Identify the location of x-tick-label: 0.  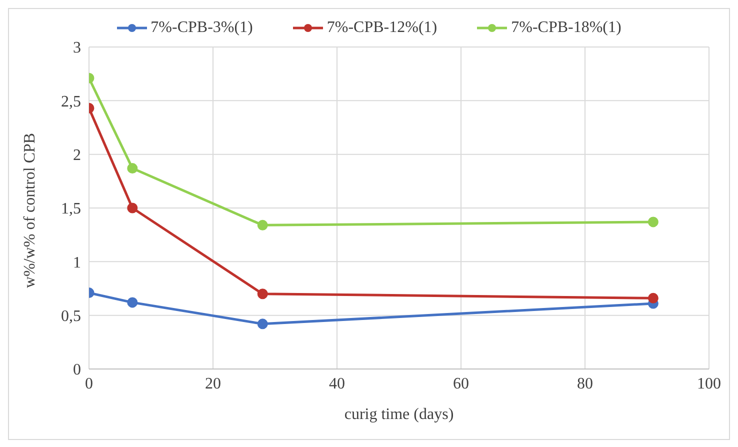
(89, 383).